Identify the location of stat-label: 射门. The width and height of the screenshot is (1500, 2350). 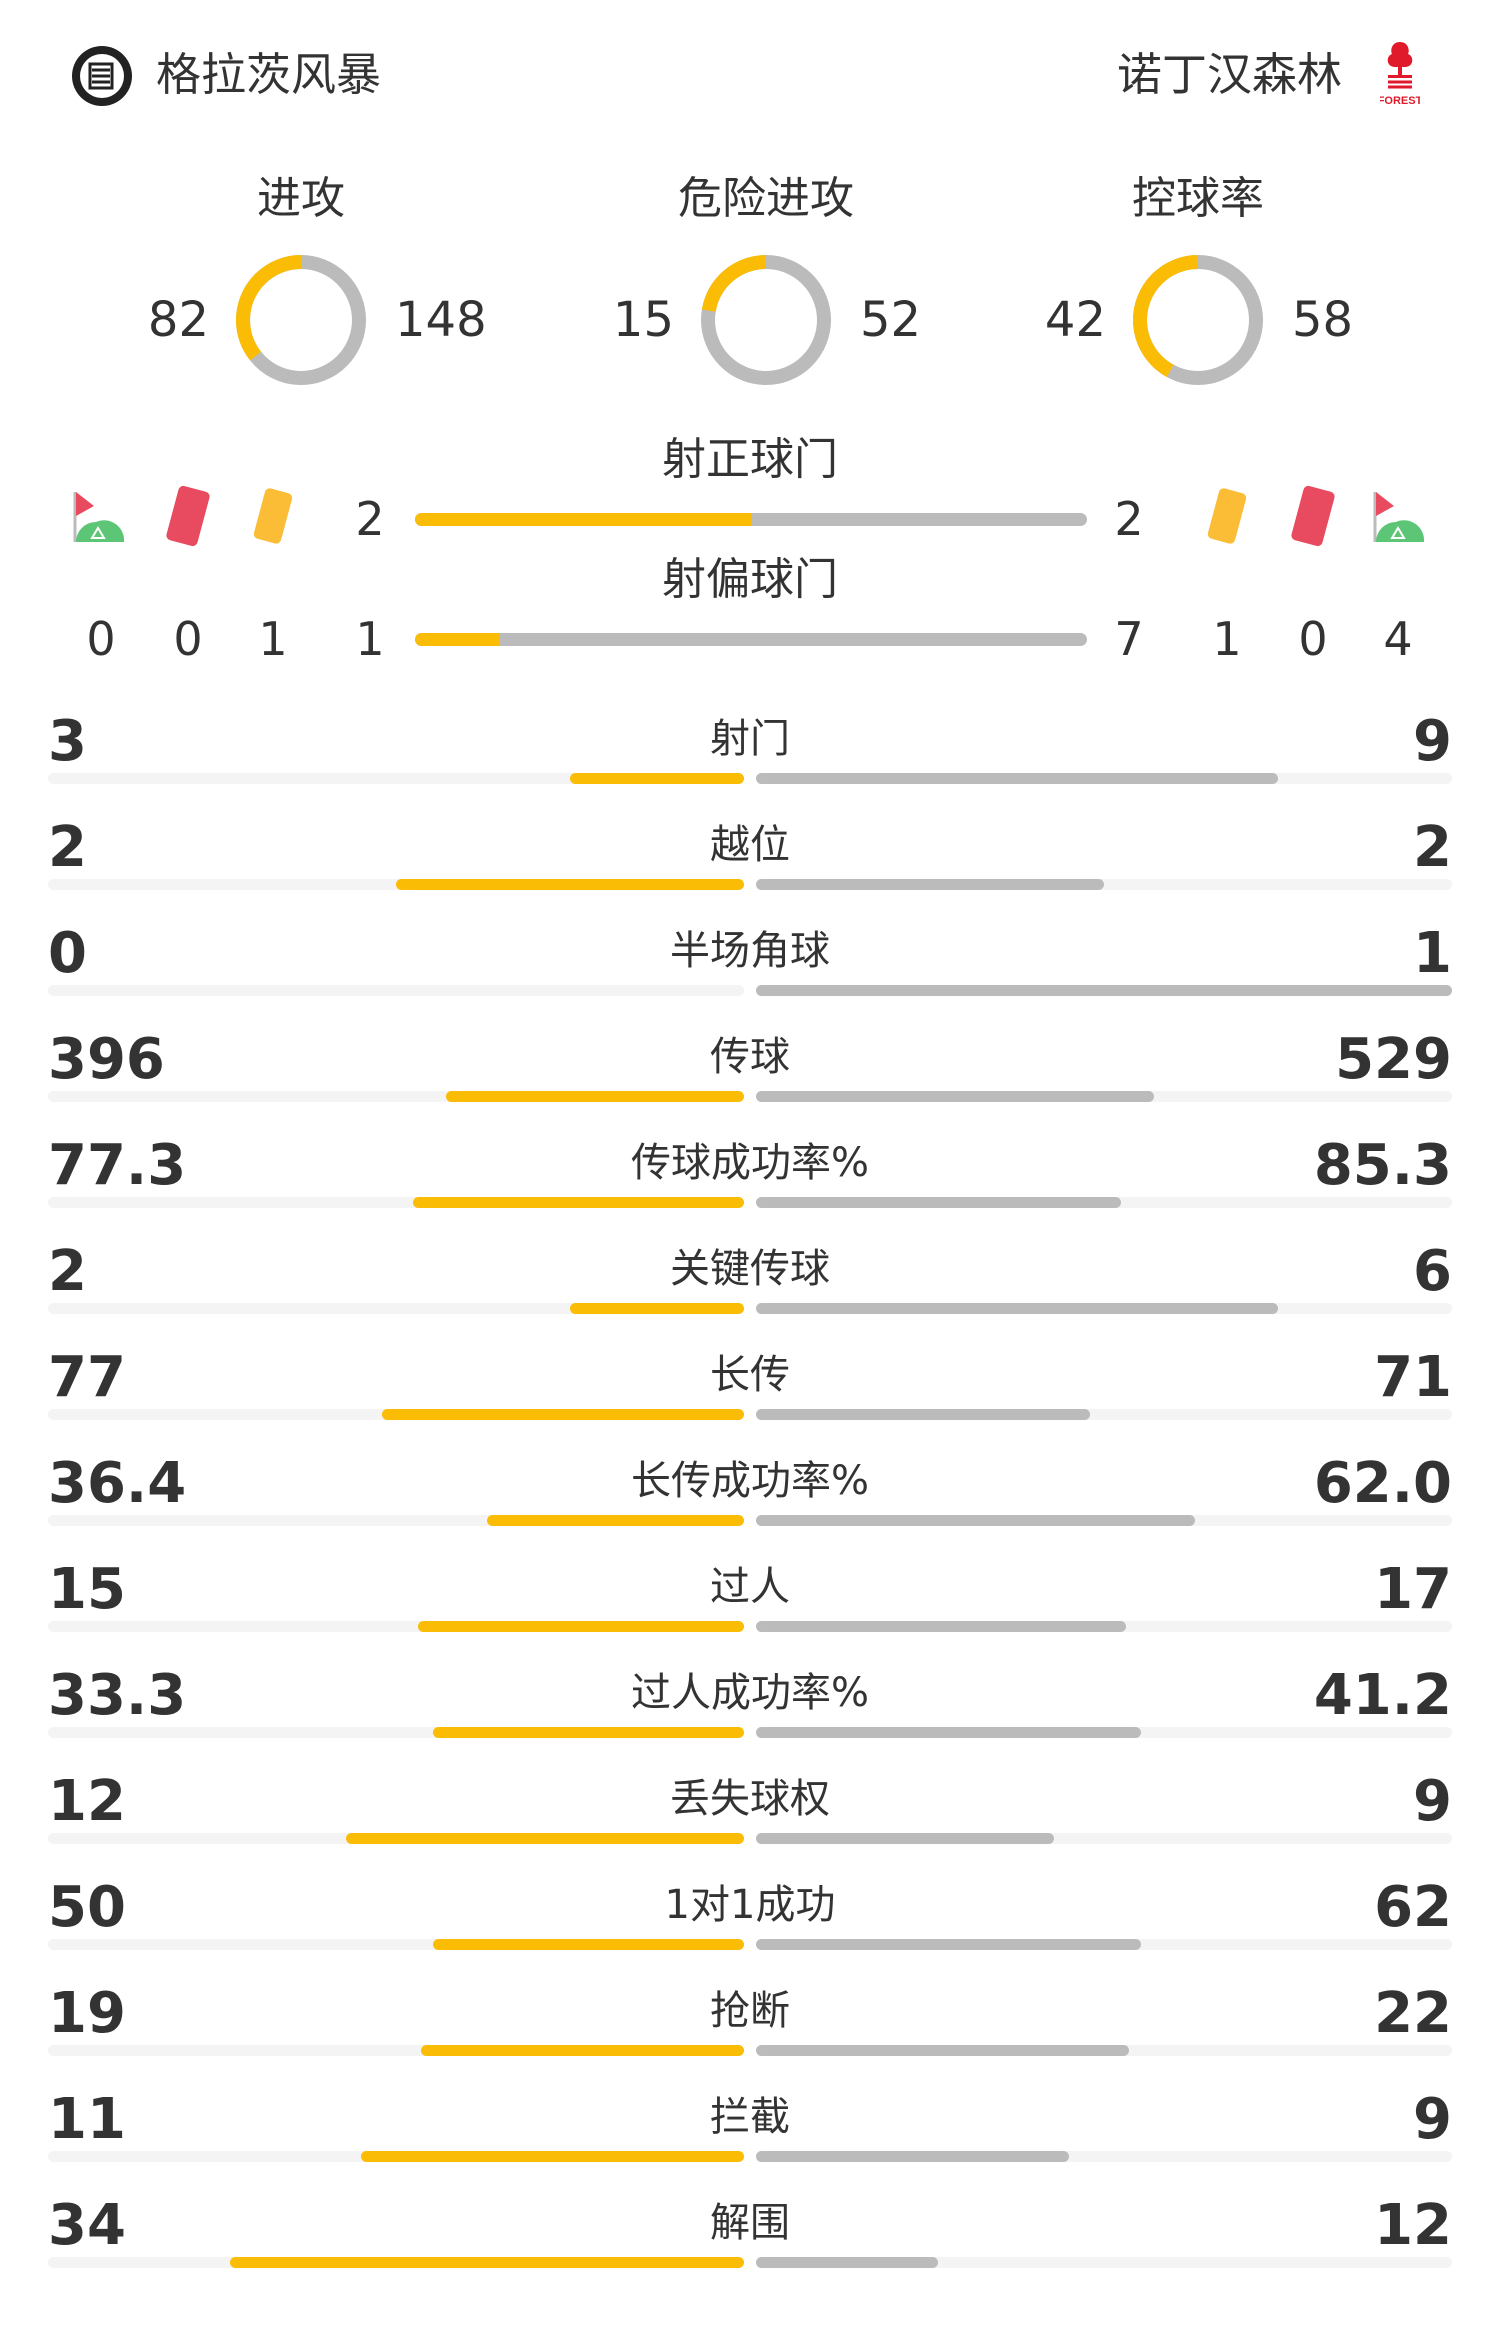
(750, 739).